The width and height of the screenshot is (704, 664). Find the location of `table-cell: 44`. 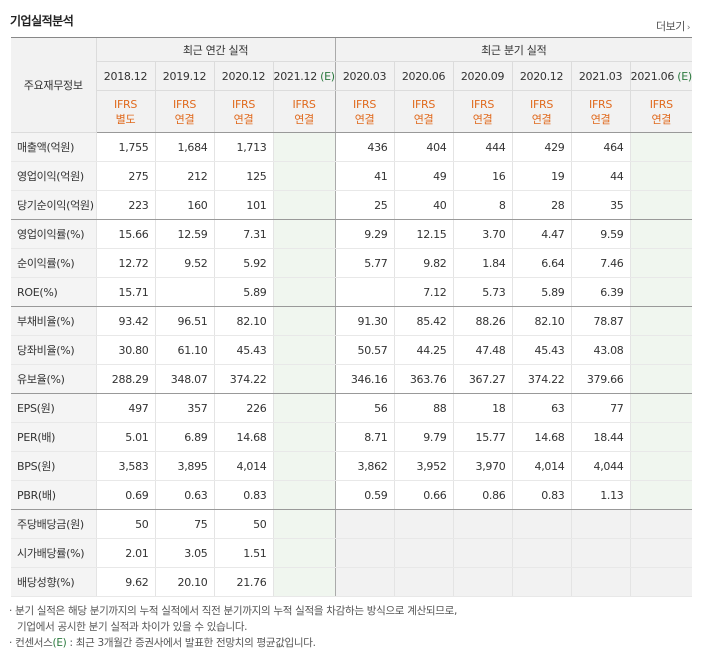

table-cell: 44 is located at coordinates (600, 176).